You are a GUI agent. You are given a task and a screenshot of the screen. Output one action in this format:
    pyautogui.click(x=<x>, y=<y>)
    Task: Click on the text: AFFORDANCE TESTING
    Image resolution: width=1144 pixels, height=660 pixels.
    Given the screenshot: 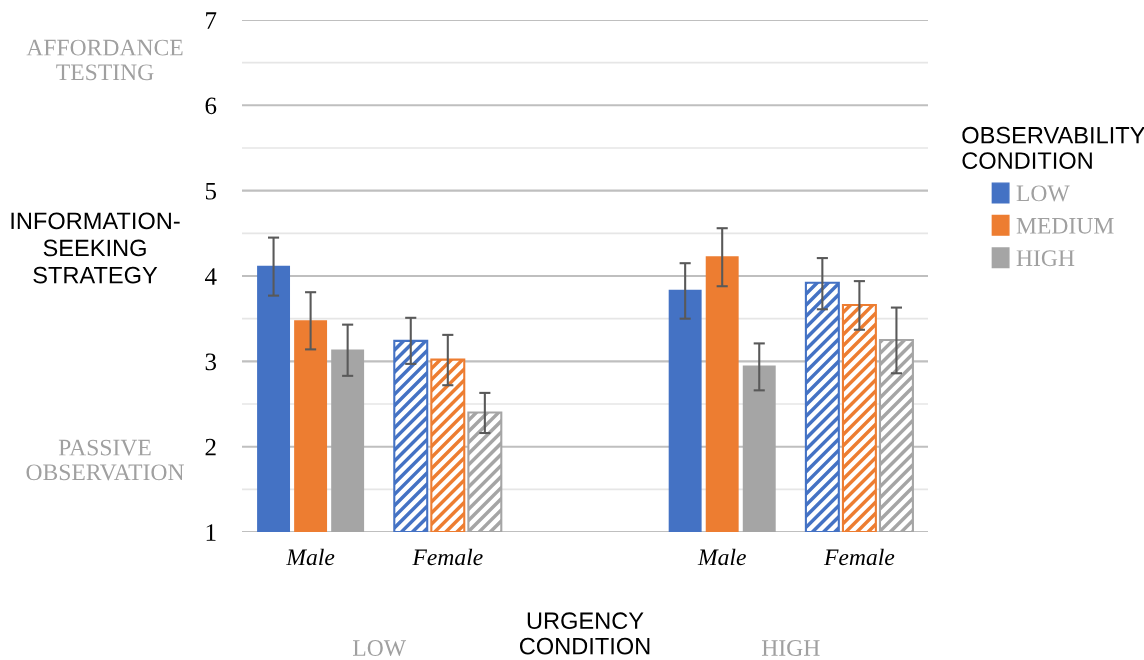 What is the action you would take?
    pyautogui.click(x=104, y=60)
    